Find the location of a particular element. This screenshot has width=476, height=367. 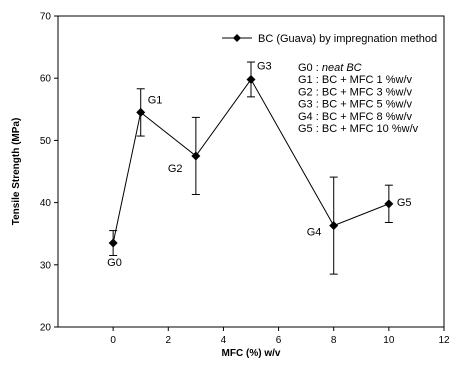

legend-label: BC (Guava) by impregnation method is located at coordinates (347, 39).